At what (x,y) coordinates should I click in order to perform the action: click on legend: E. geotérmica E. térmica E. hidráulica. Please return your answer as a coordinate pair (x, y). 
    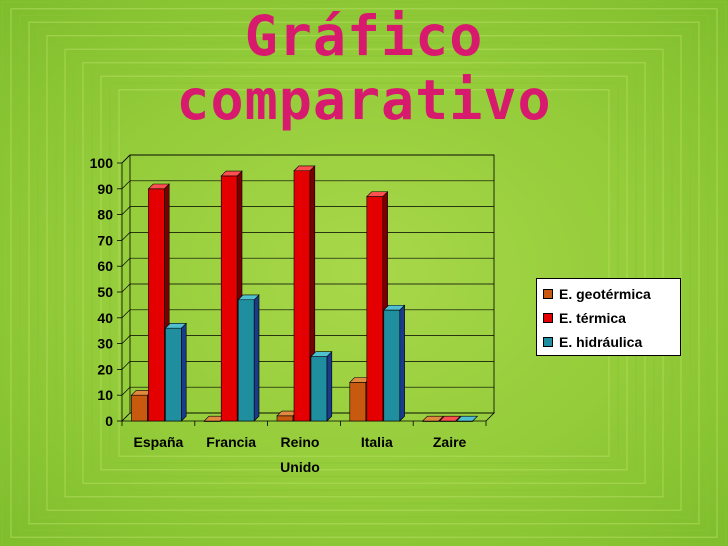
    Looking at the image, I should click on (608, 317).